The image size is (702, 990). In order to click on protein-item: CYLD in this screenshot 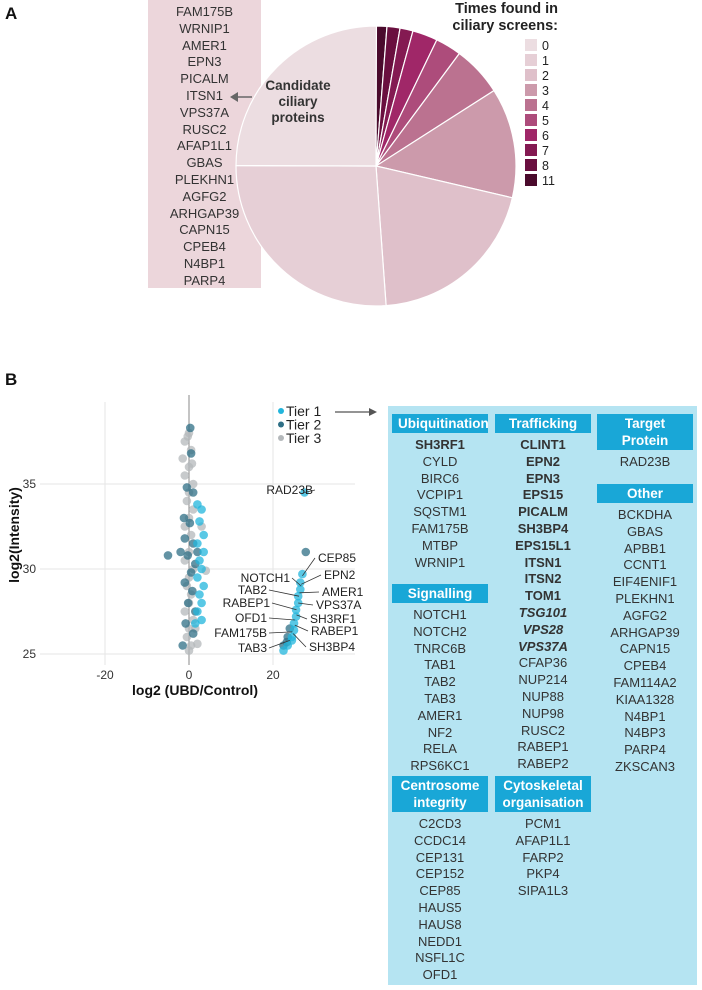, I will do `click(440, 461)`.